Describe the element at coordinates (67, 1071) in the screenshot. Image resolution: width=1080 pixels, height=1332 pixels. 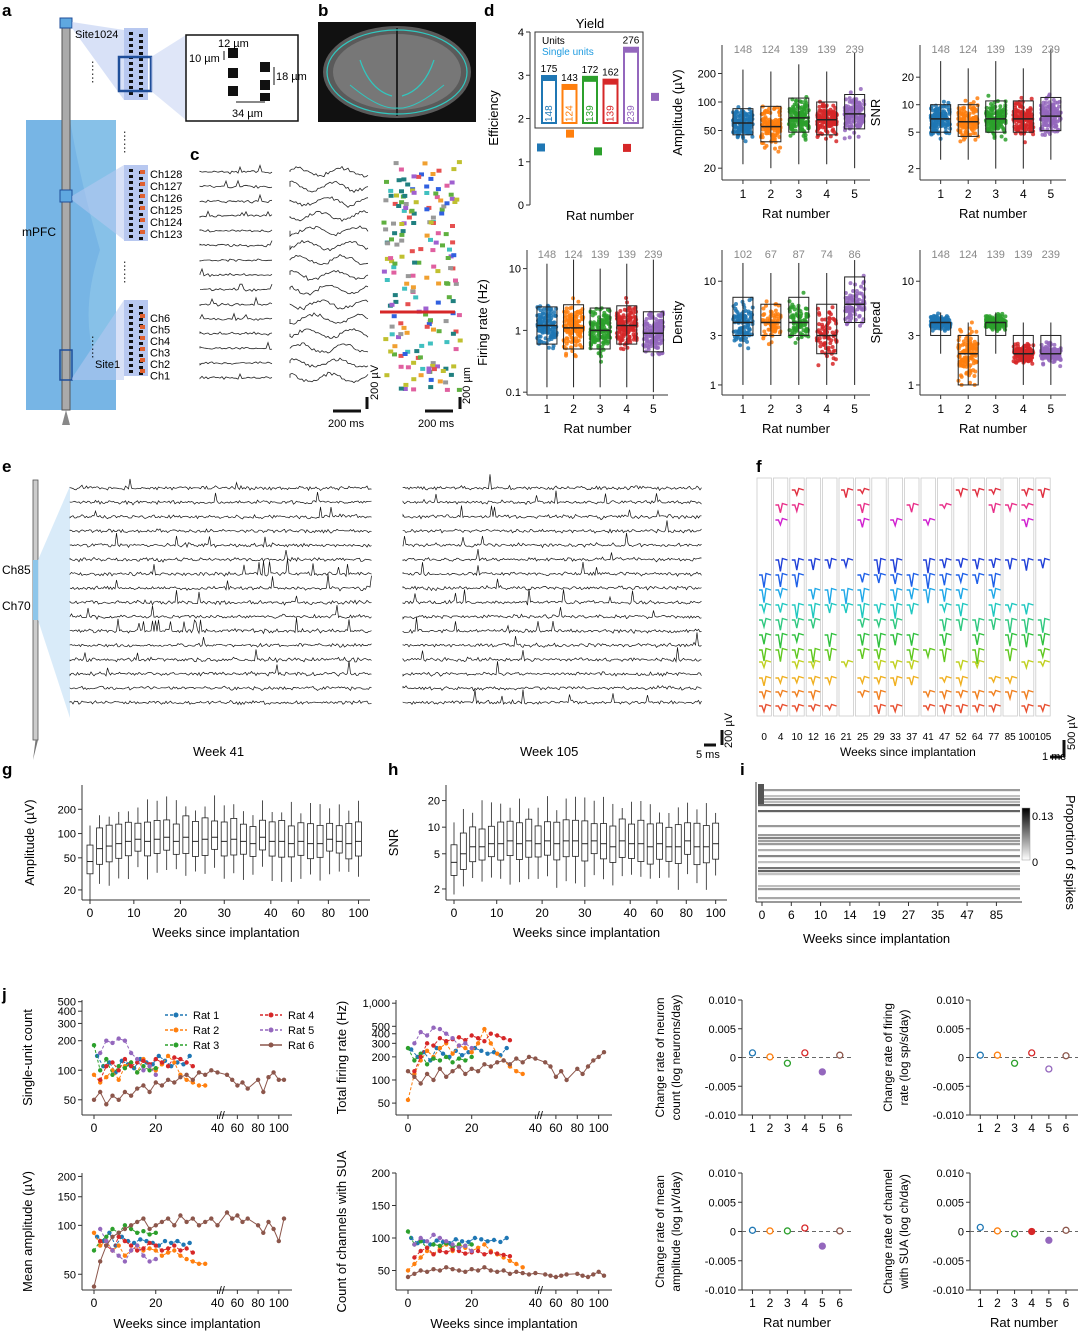
I see `y-tick-label: 100` at that location.